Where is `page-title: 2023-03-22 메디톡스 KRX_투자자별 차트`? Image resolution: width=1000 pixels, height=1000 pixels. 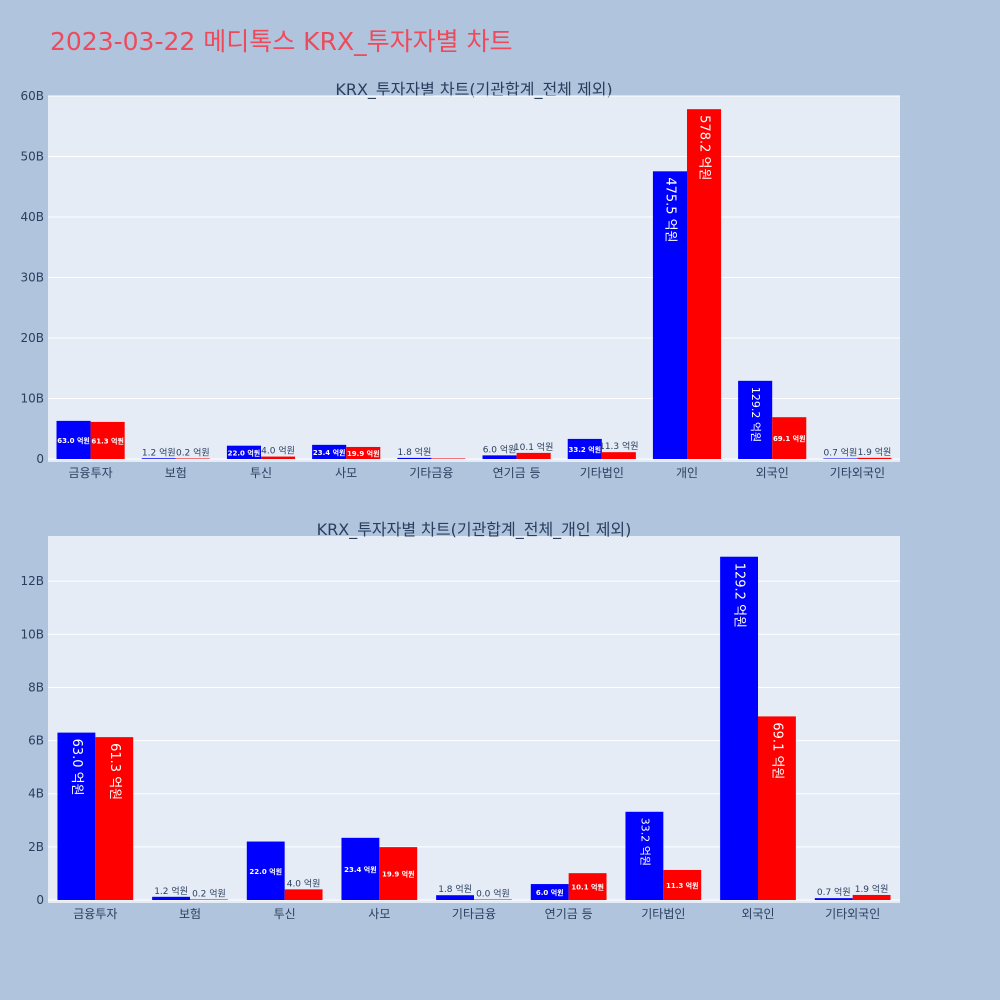
page-title: 2023-03-22 메디톡스 KRX_투자자별 차트 is located at coordinates (281, 41).